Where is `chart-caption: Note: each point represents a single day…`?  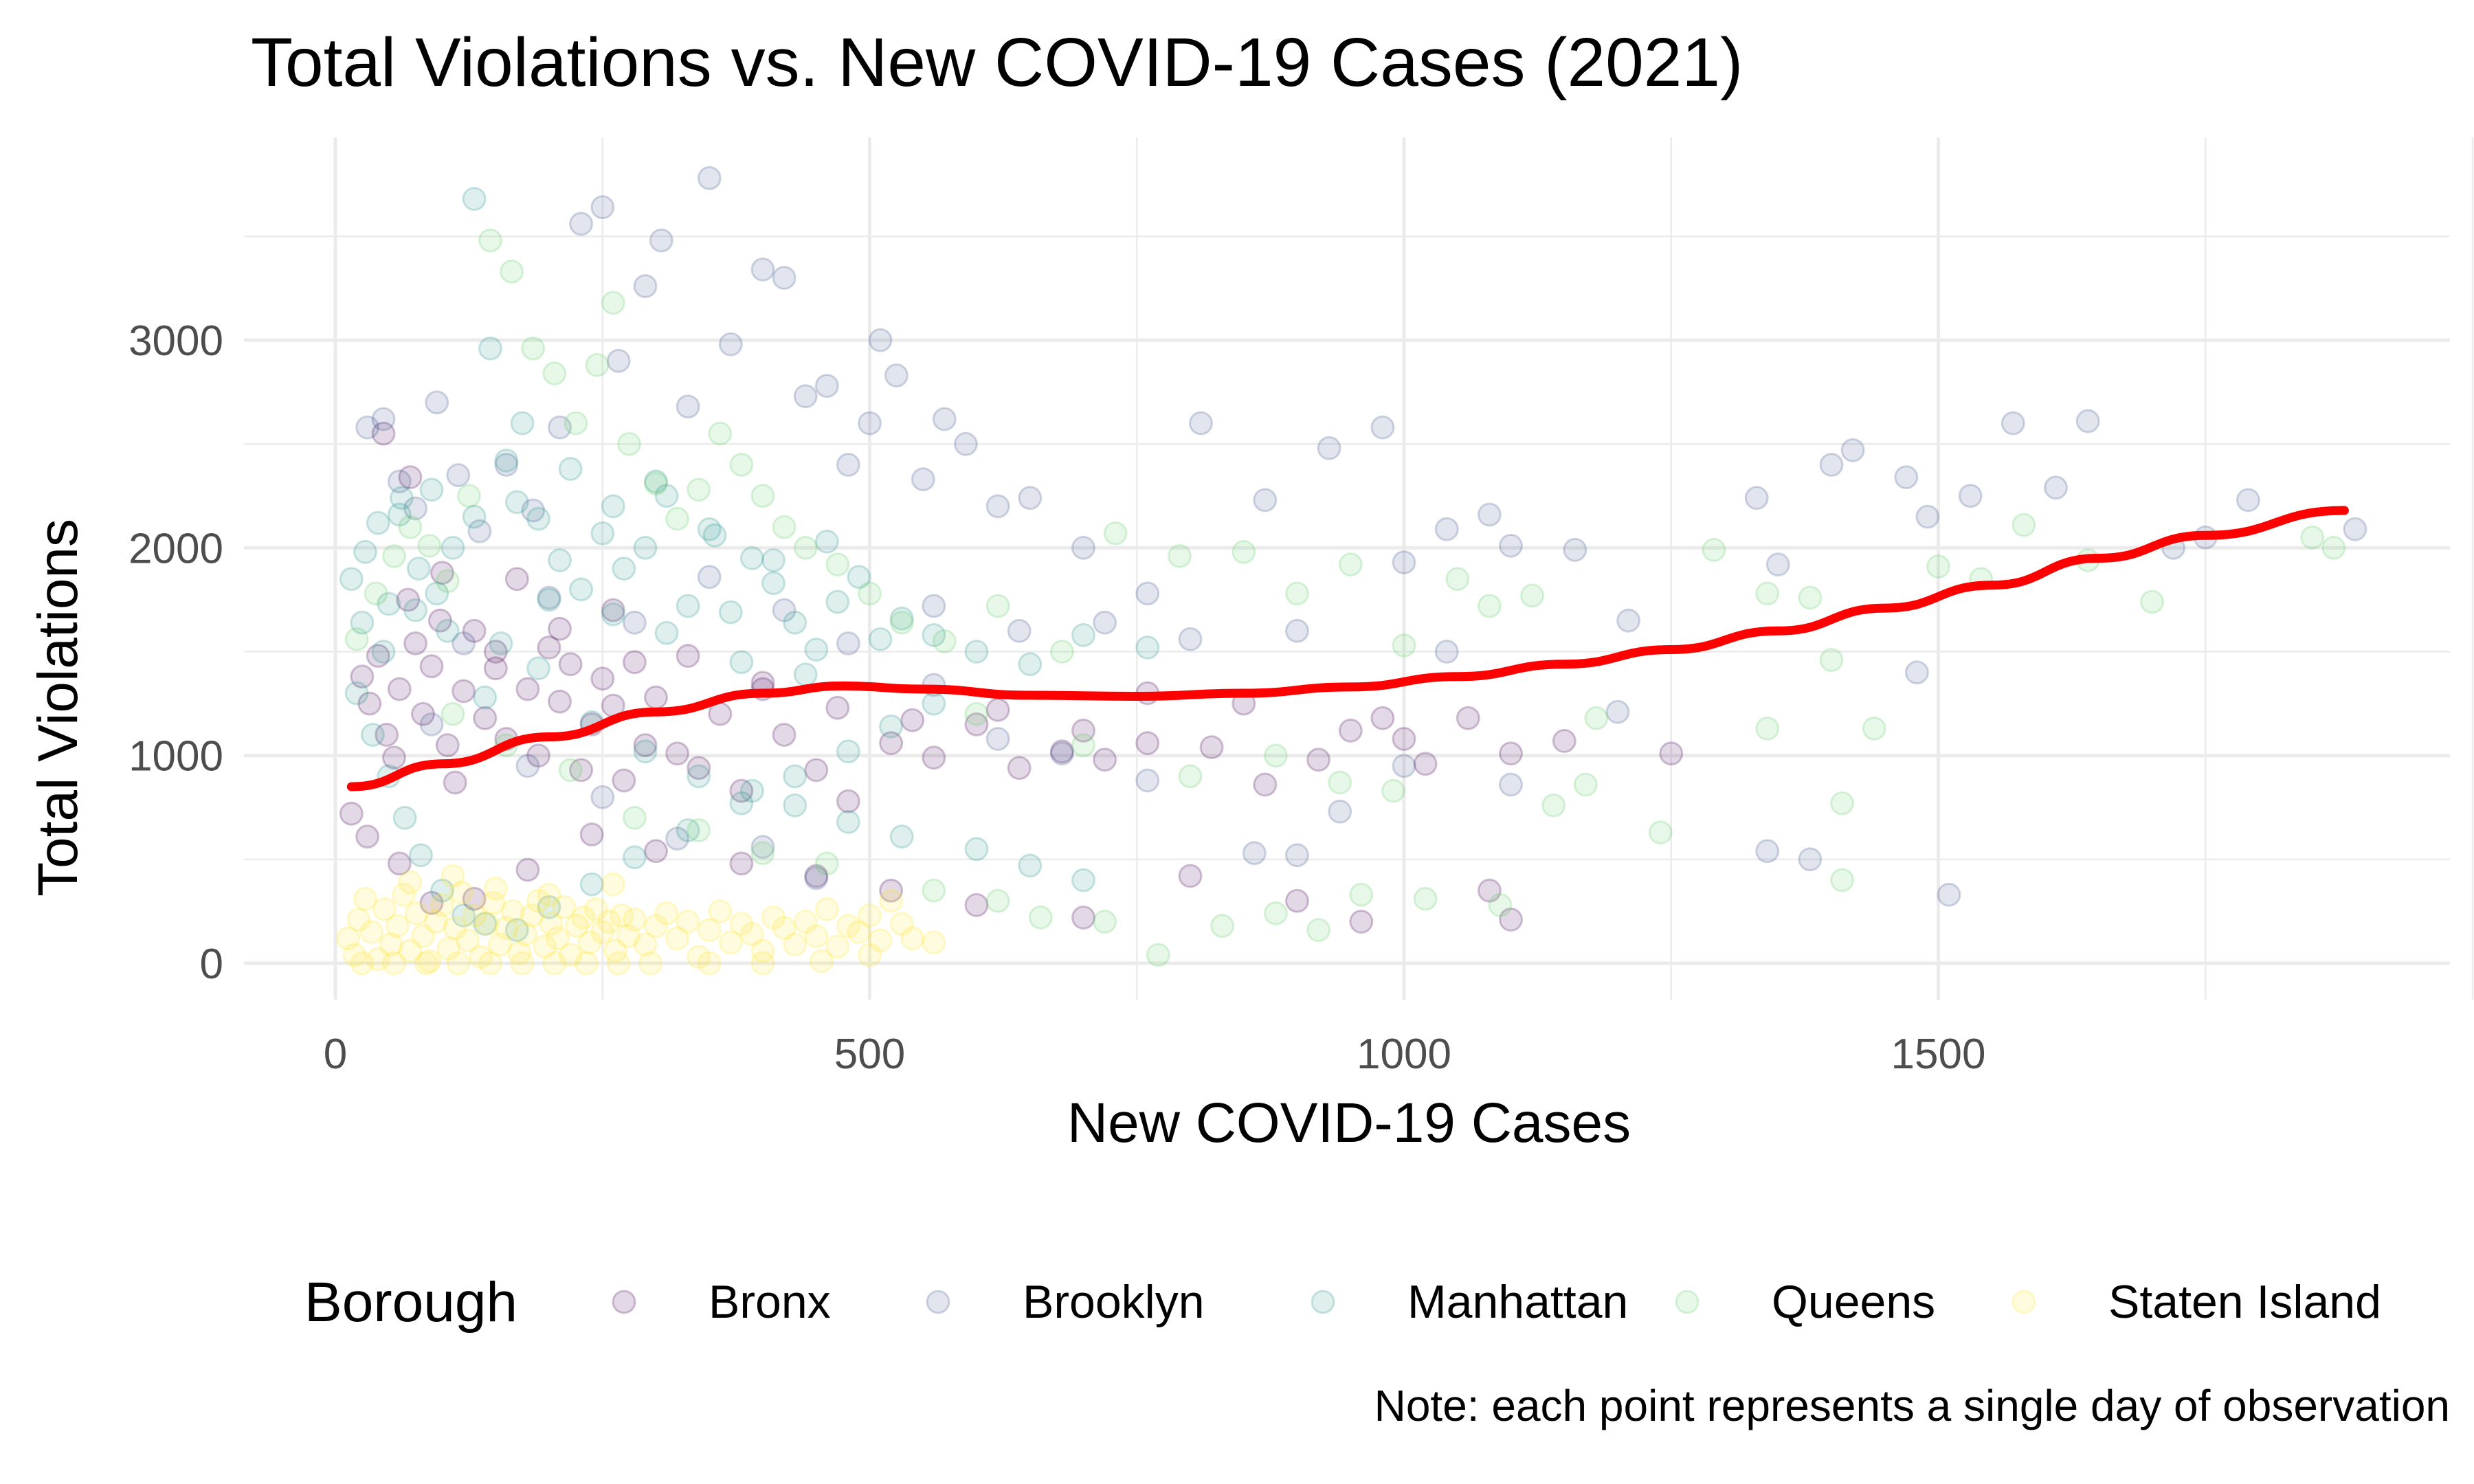 chart-caption: Note: each point represents a single day… is located at coordinates (1912, 1405).